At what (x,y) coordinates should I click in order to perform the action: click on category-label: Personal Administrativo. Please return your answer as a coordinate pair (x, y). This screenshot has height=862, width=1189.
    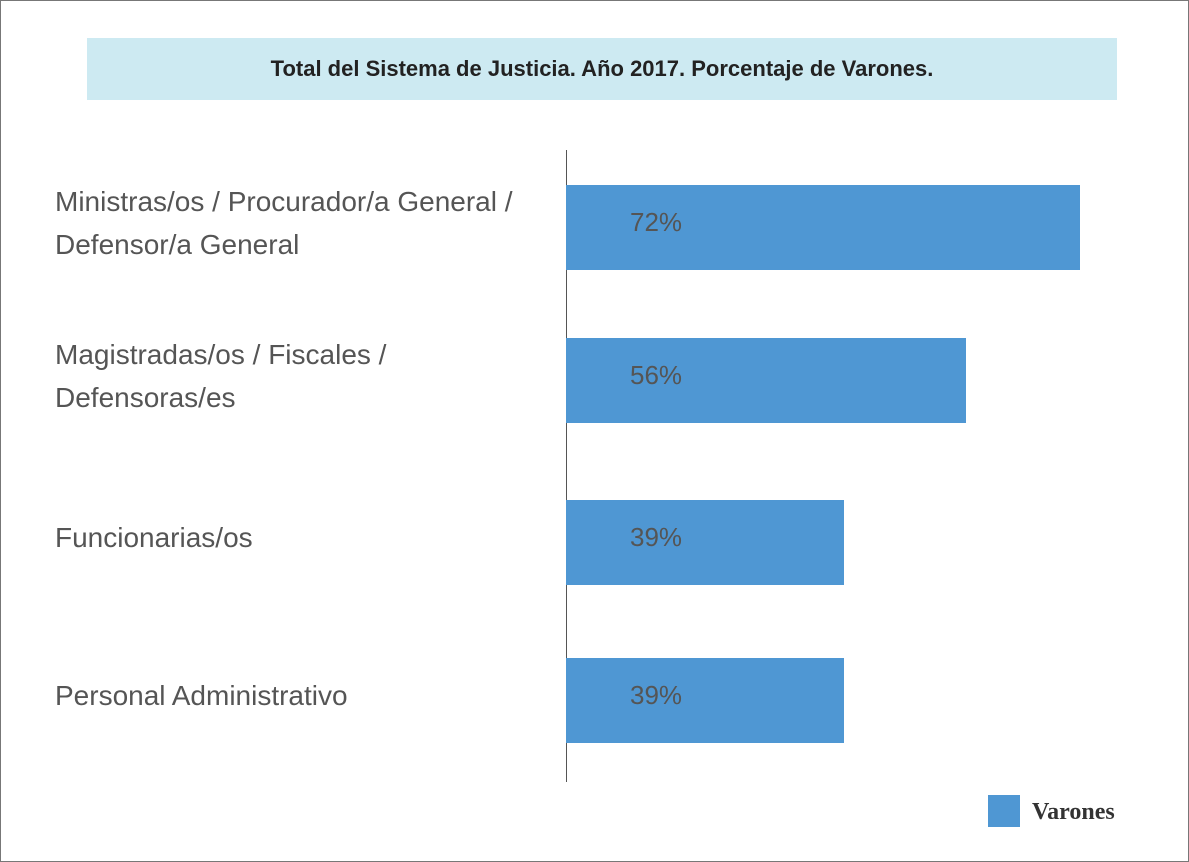
    Looking at the image, I should click on (201, 695).